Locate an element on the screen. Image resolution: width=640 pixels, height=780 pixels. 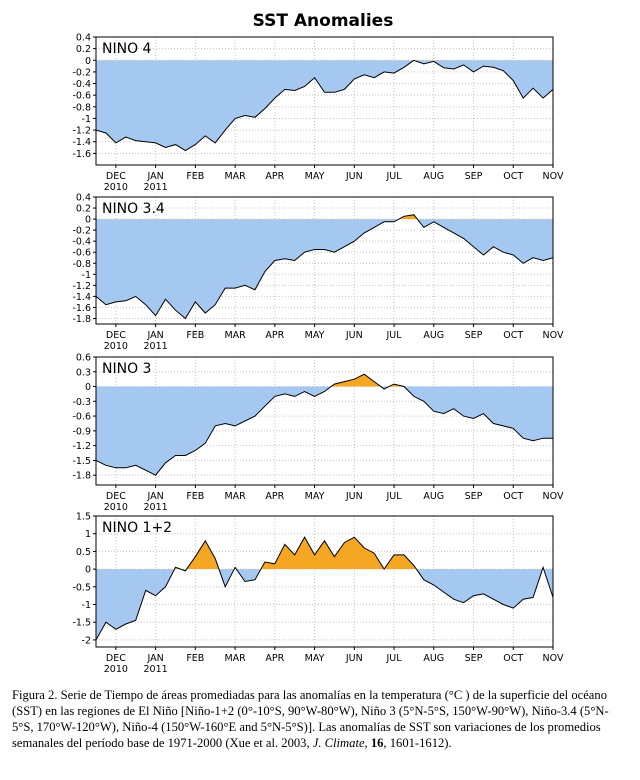
y-tick-label: 0.5 is located at coordinates (83, 552).